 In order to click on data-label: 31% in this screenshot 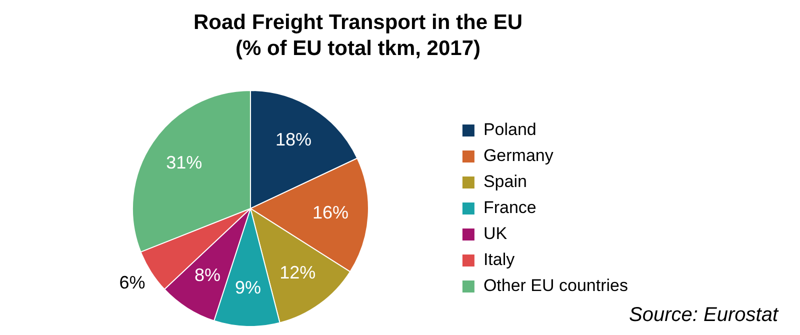, I will do `click(184, 162)`.